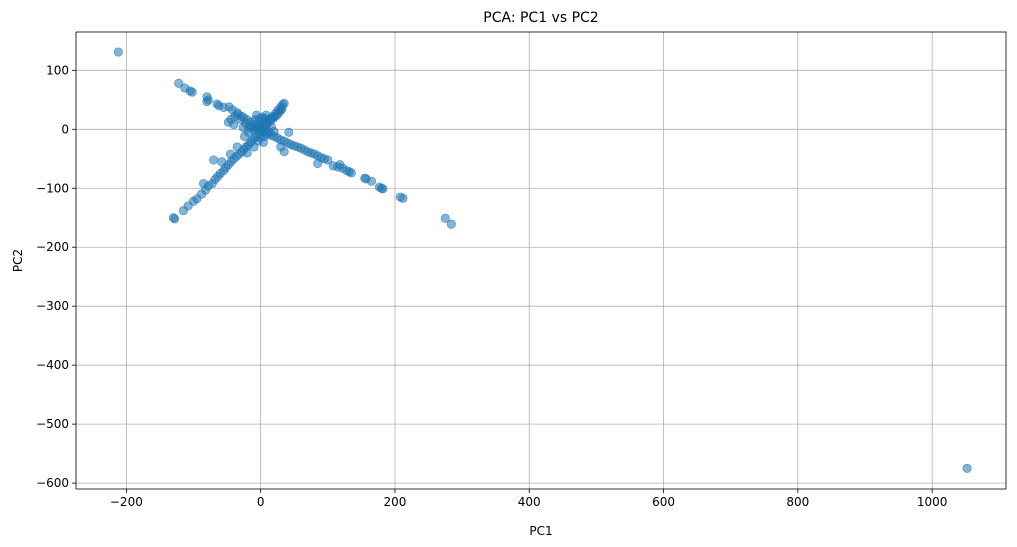 The image size is (1017, 547). Describe the element at coordinates (52, 365) in the screenshot. I see `y-tick-label: −400` at that location.